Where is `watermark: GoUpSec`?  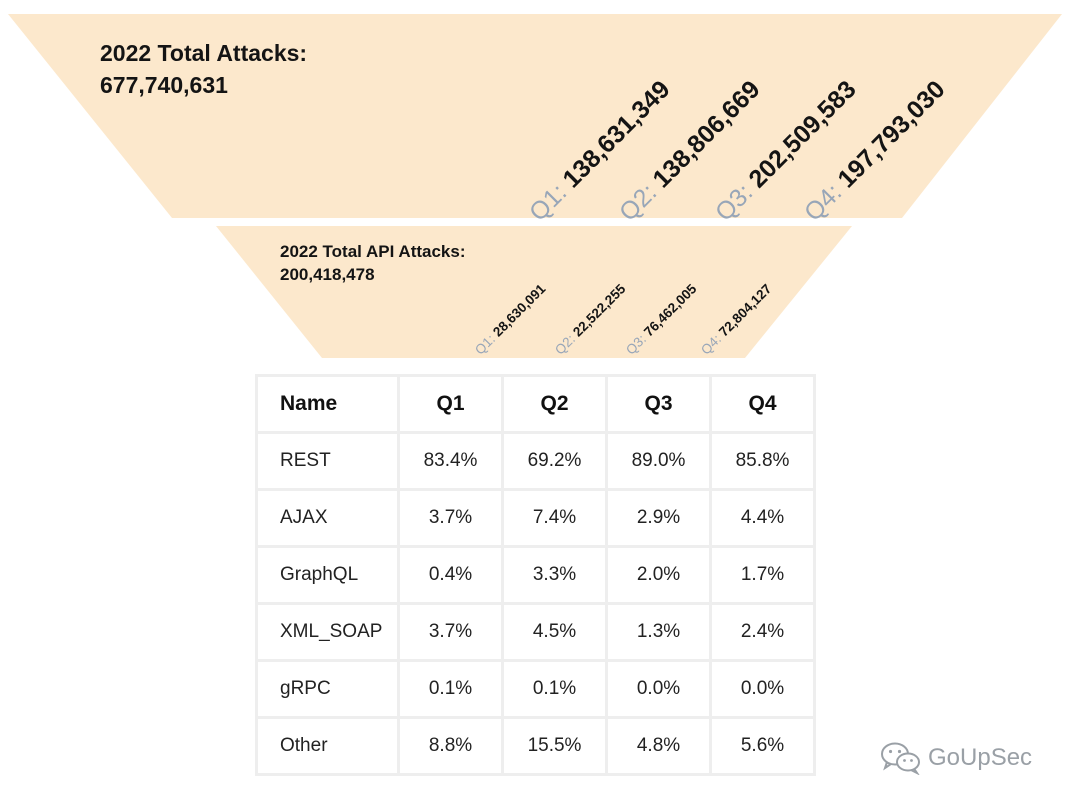
watermark: GoUpSec is located at coordinates (956, 758).